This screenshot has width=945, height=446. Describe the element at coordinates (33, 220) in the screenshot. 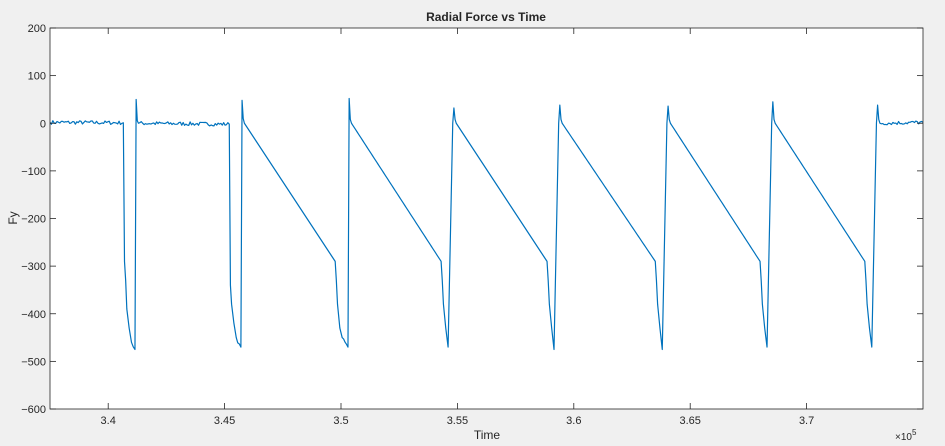

I see `y-tick-label: −200` at that location.